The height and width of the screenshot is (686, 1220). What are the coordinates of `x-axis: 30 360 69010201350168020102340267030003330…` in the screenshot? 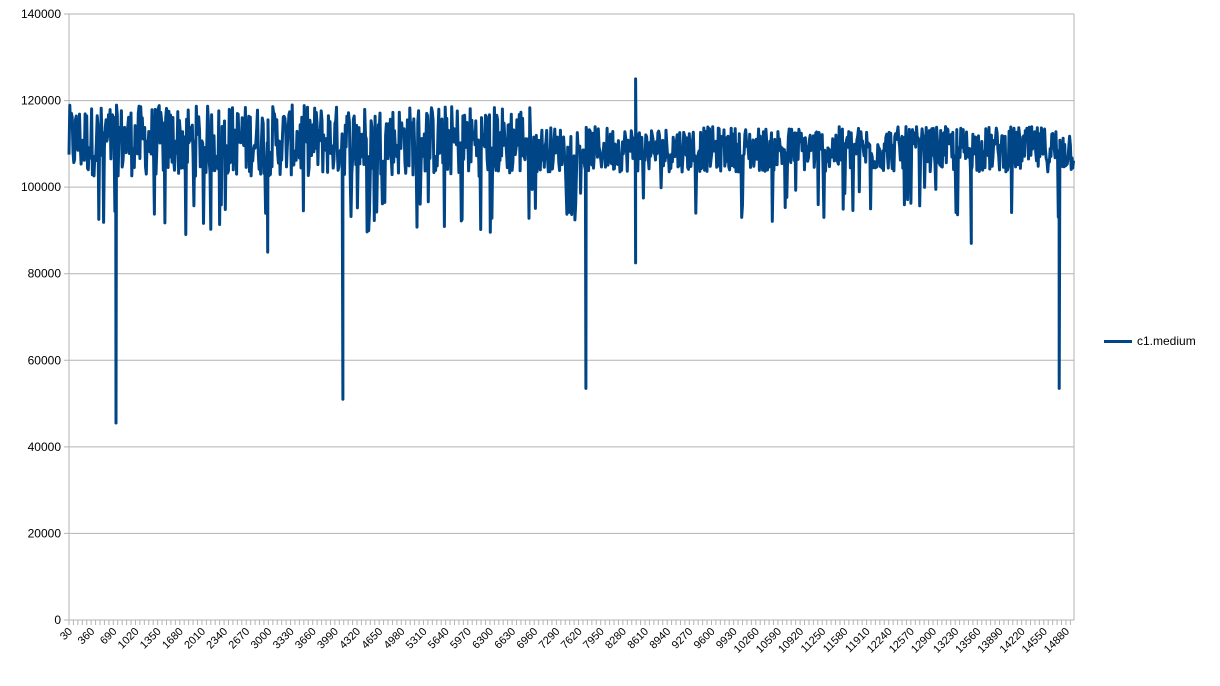 It's located at (565, 638).